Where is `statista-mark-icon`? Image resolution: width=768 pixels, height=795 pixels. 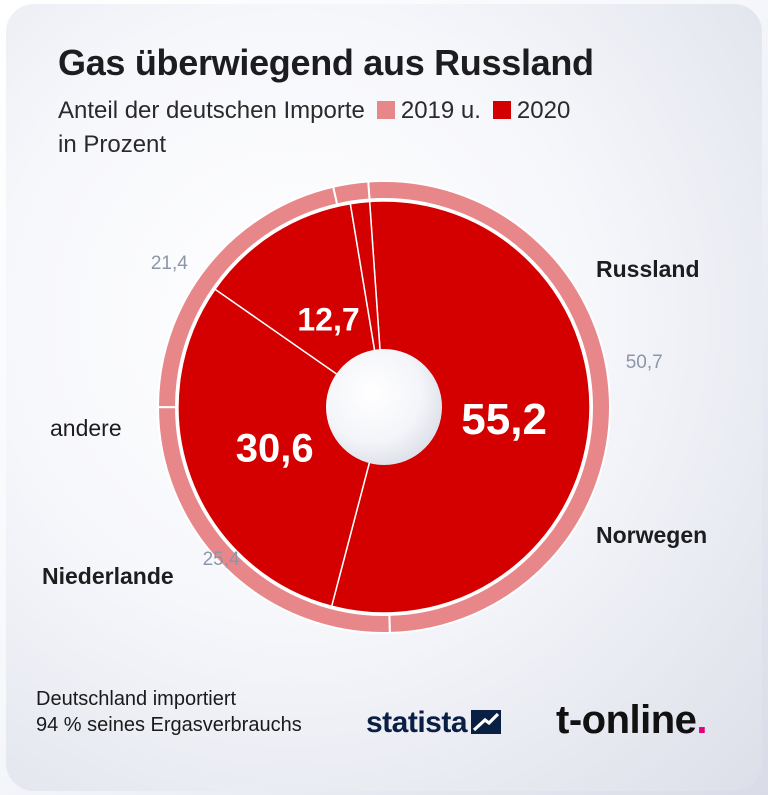
statista-mark-icon is located at coordinates (486, 722).